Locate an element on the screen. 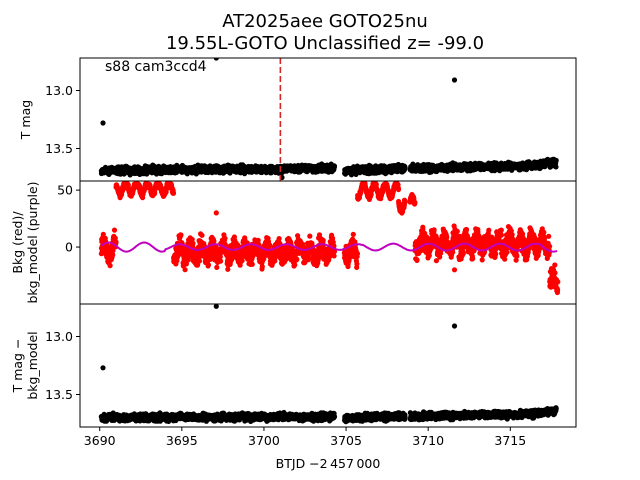 Image resolution: width=640 pixels, height=480 pixels. y-tick-label: 13.0 is located at coordinates (59, 90).